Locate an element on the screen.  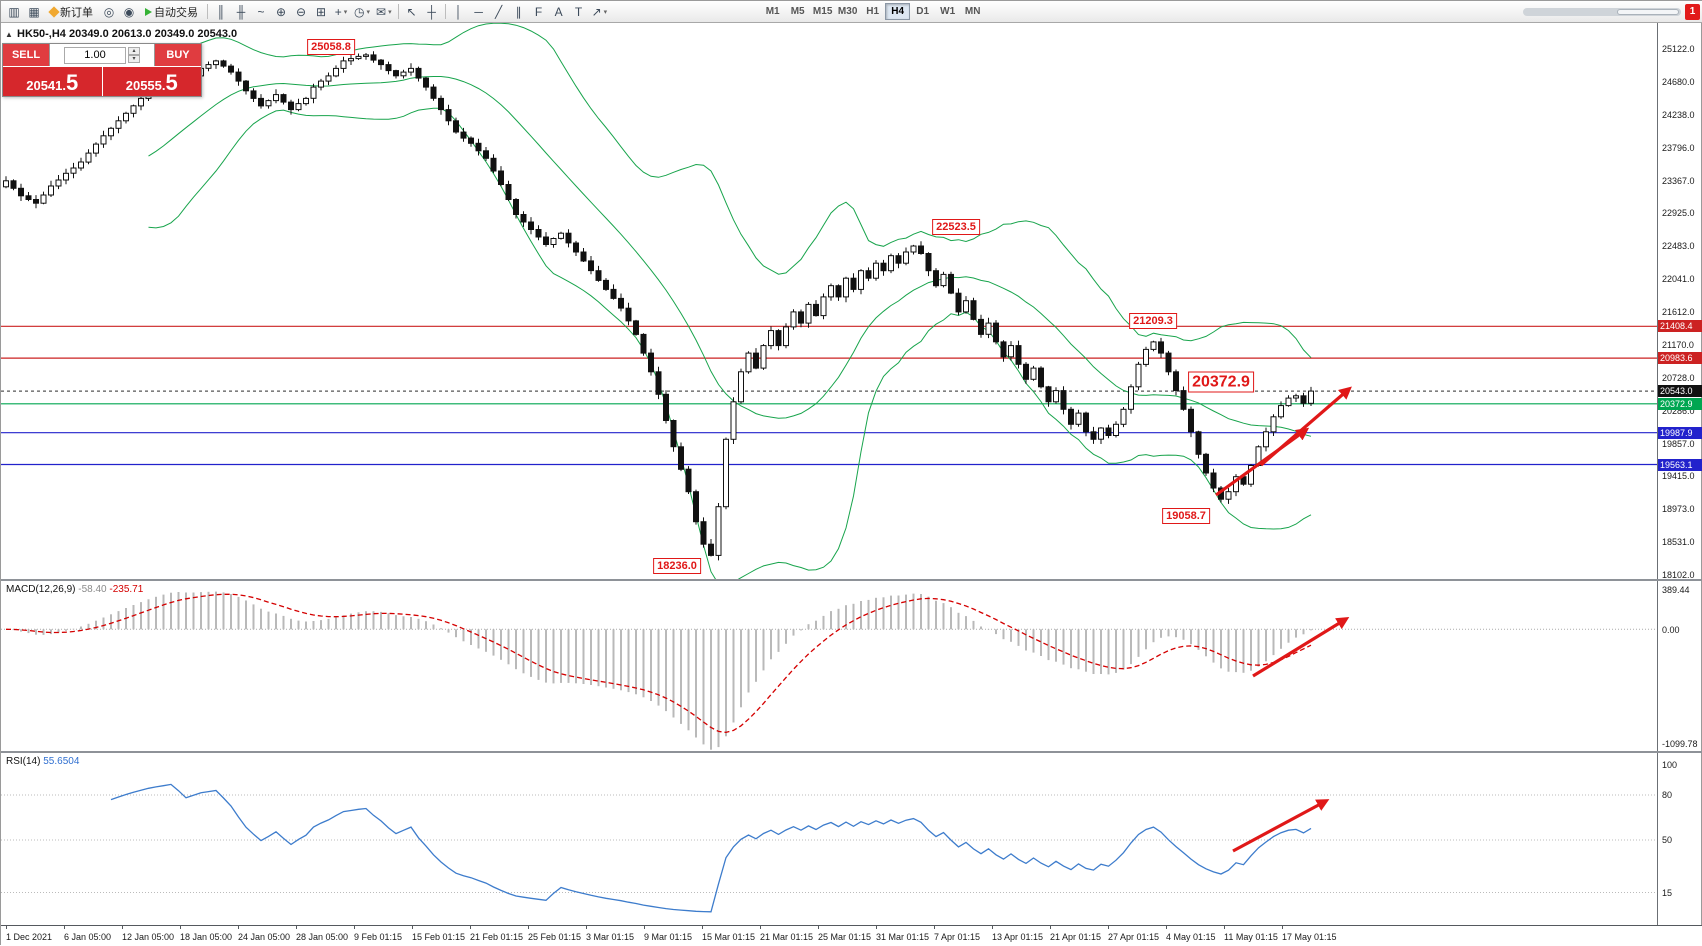
toolbar-scrollbar is located at coordinates (1602, 11).